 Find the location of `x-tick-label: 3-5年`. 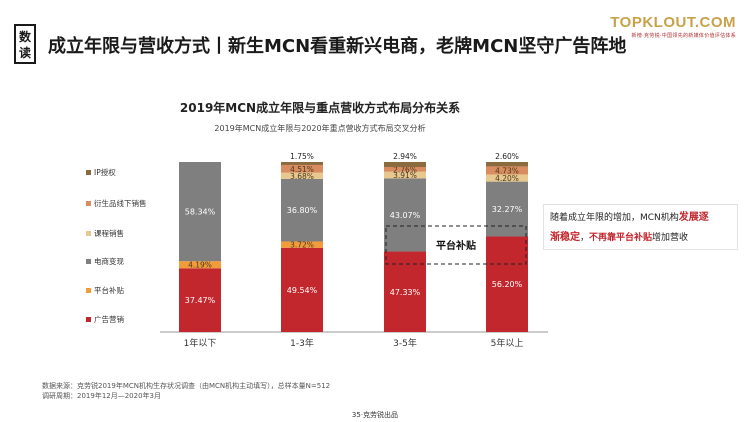

x-tick-label: 3-5年 is located at coordinates (405, 343).